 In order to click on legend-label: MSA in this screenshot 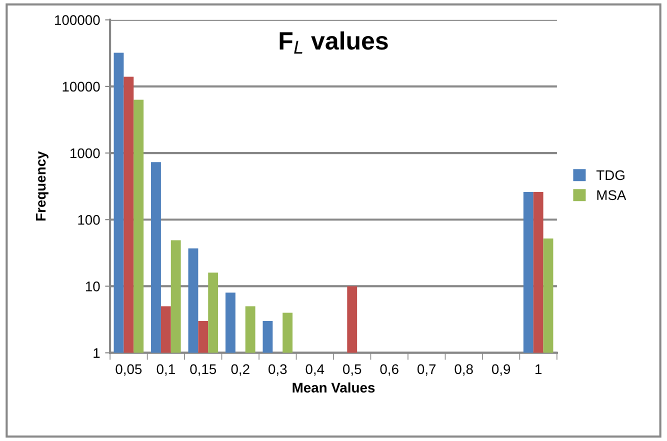, I will do `click(611, 195)`.